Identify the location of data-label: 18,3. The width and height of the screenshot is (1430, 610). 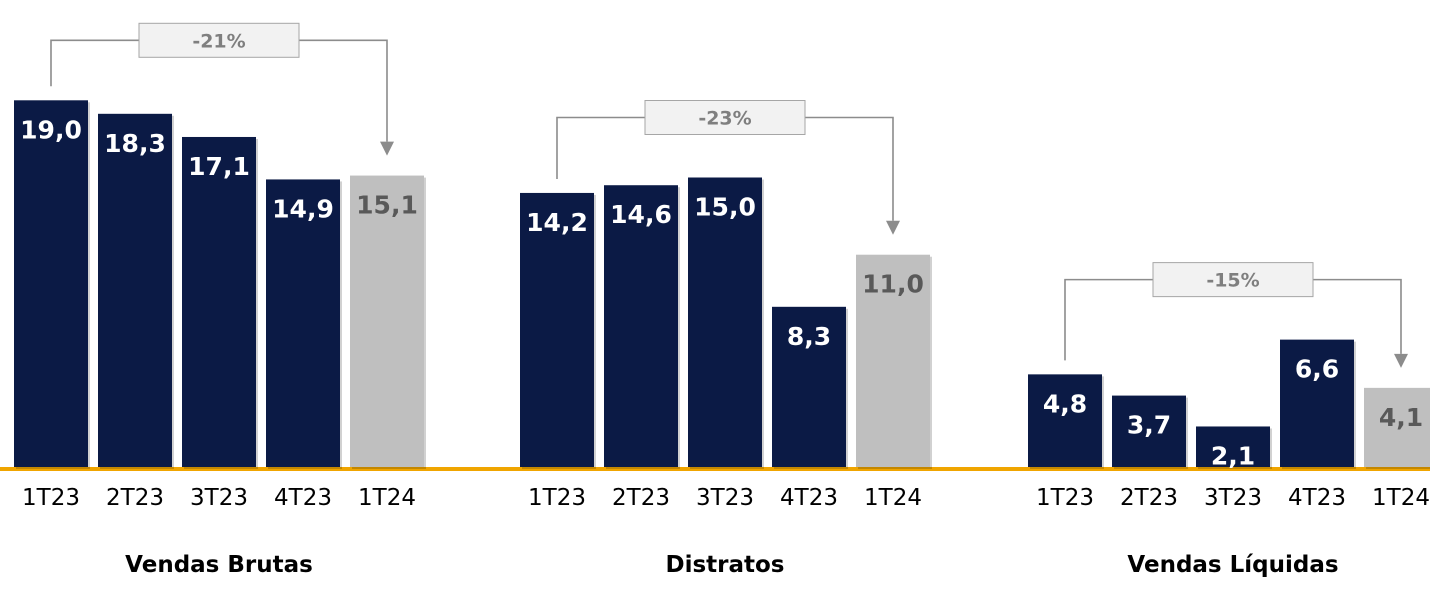
(135, 143).